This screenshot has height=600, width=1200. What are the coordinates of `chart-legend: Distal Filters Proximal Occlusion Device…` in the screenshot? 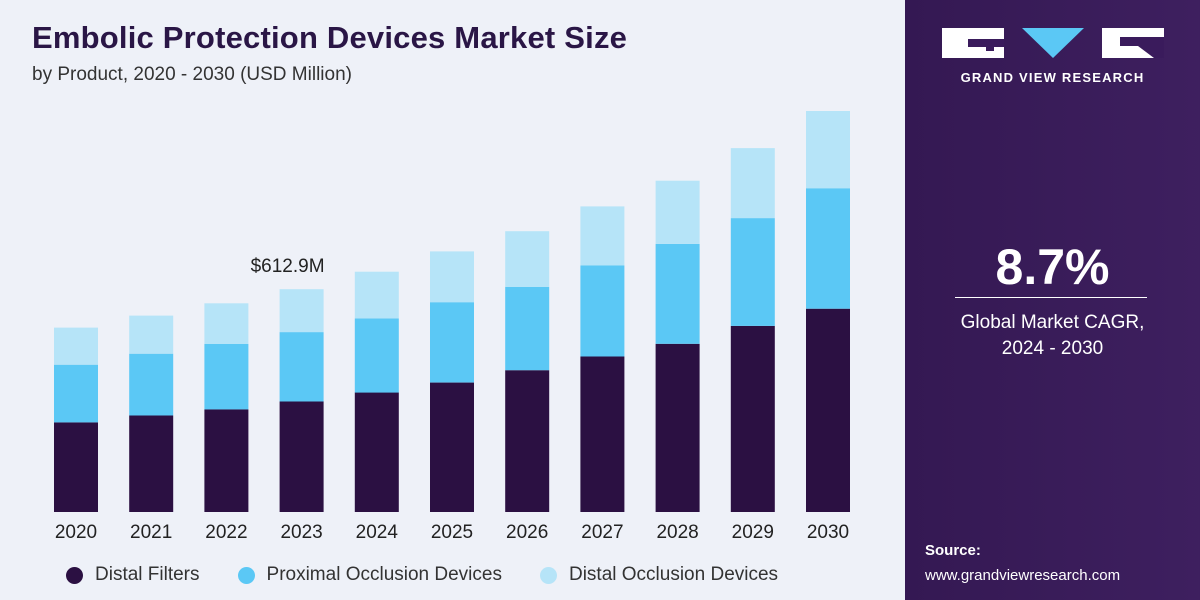 It's located at (441, 575).